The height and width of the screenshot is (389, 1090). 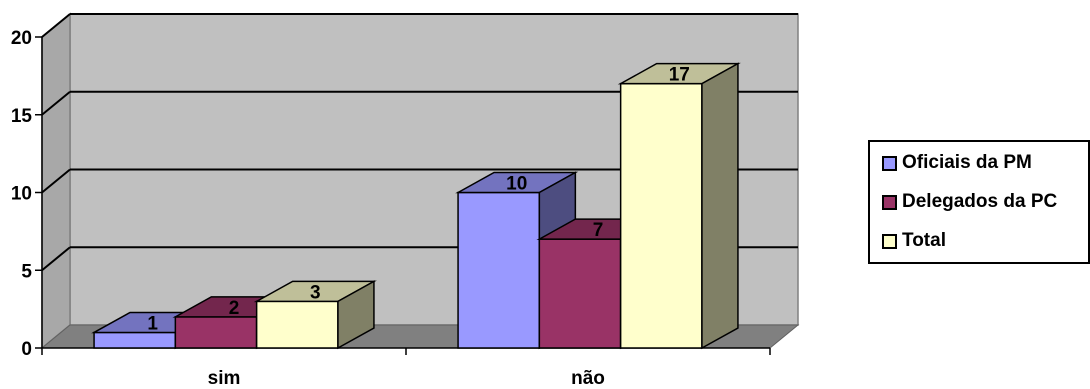 I want to click on data-label: 1, so click(x=152, y=323).